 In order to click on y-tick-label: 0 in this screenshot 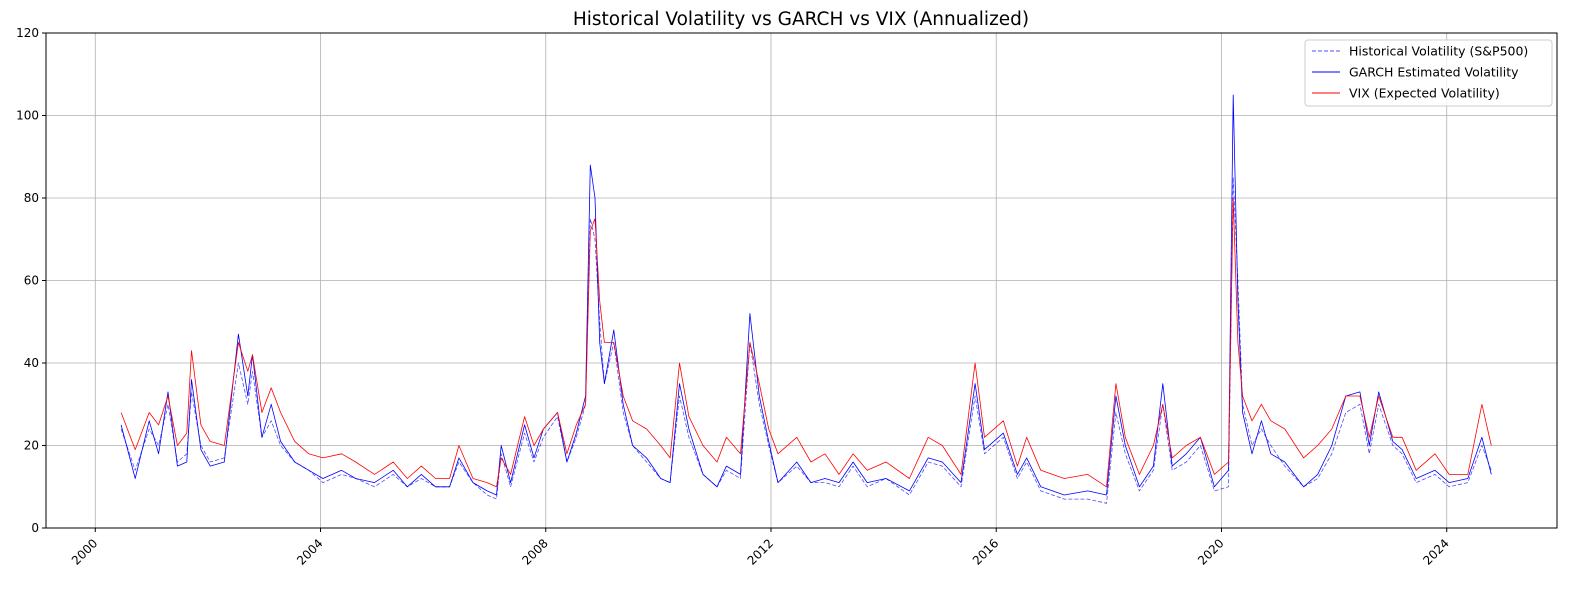, I will do `click(35, 528)`.